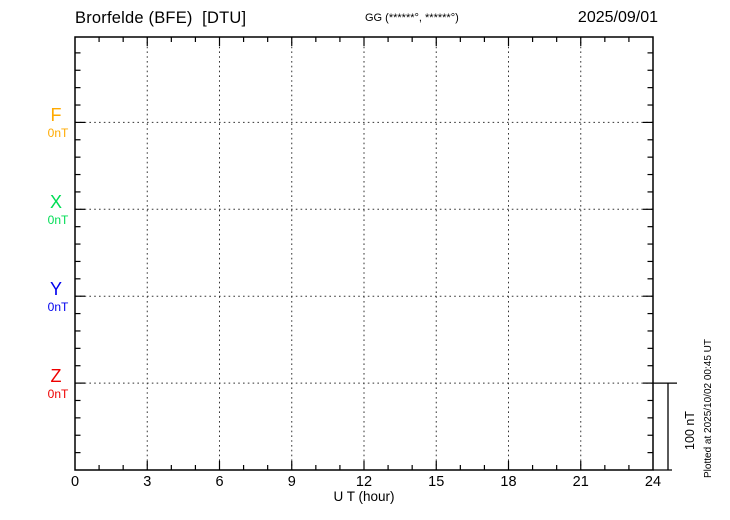 The image size is (730, 520). I want to click on channel-baseline-value-f: 0nT, so click(58, 133).